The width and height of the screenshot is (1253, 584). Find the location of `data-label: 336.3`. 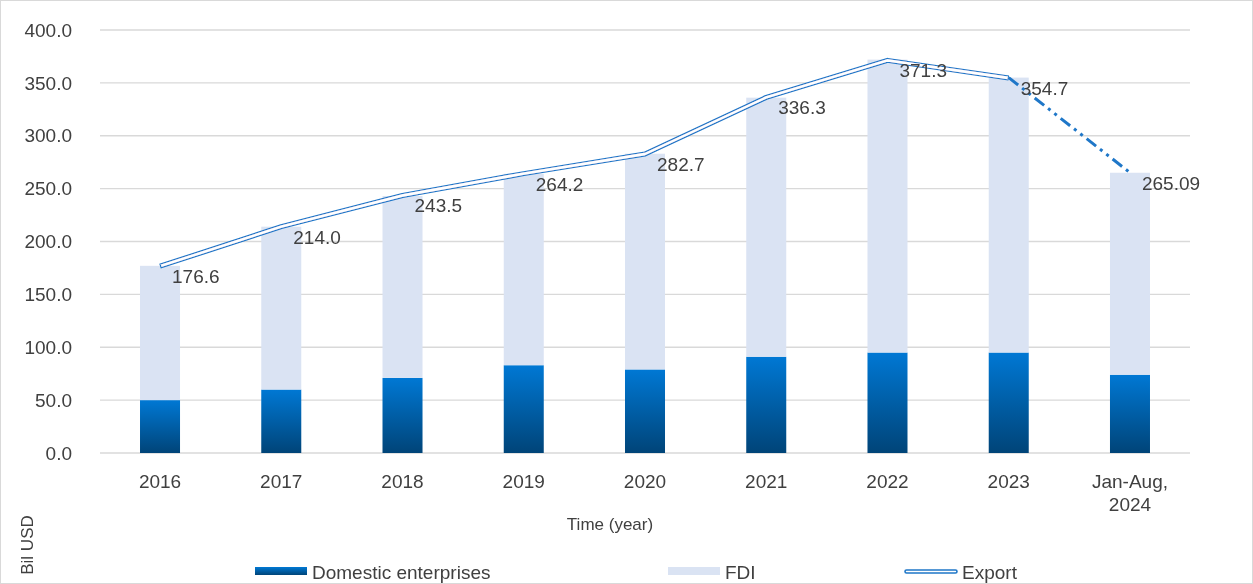

data-label: 336.3 is located at coordinates (802, 108).